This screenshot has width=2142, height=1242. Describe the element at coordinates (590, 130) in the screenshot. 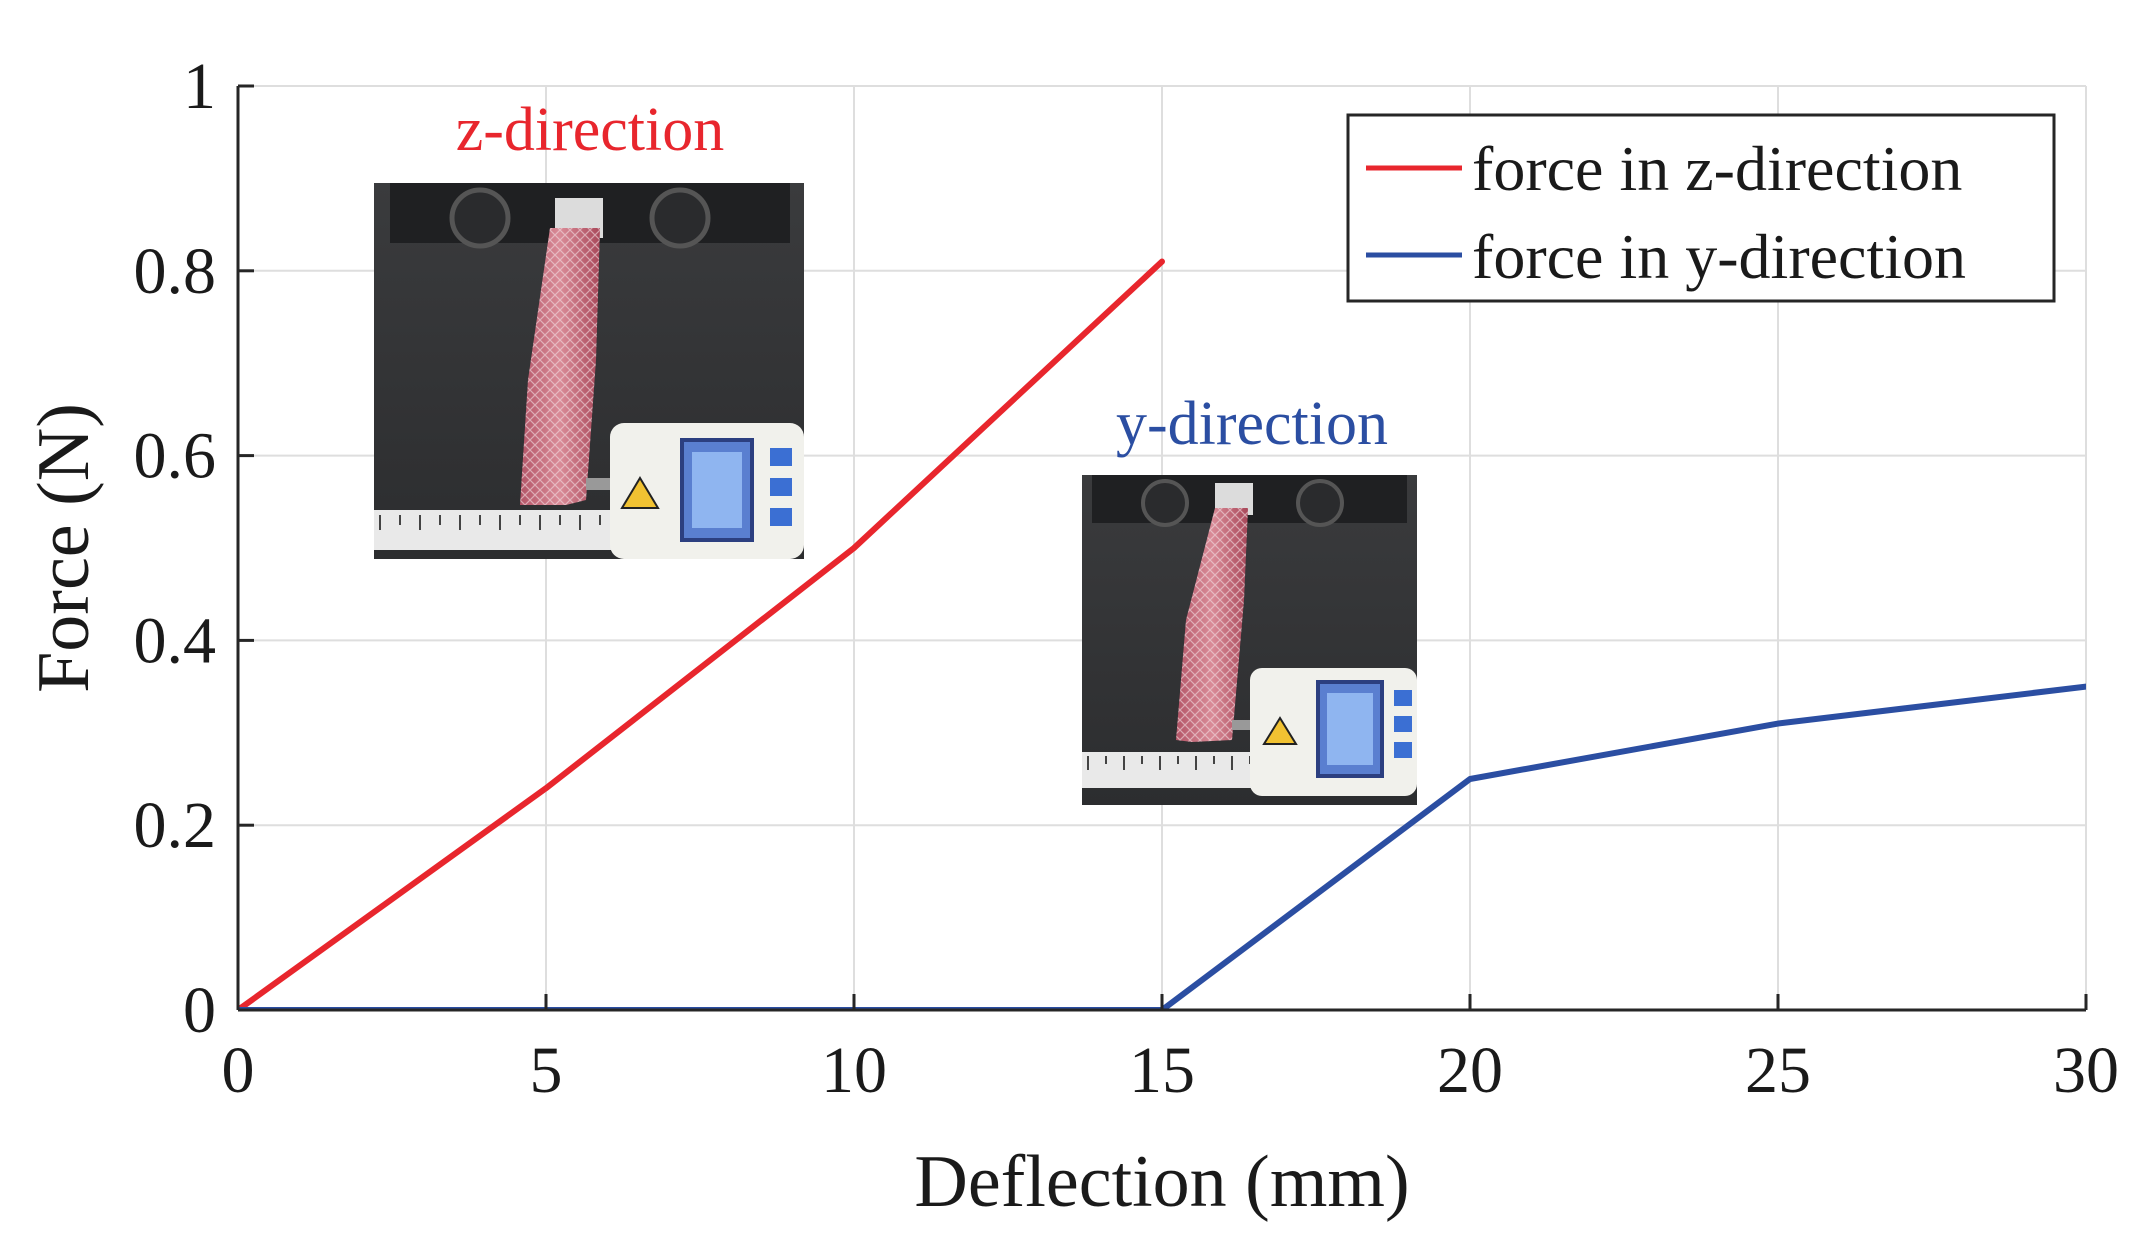

I see `z-direction-annotation: z-direction` at that location.